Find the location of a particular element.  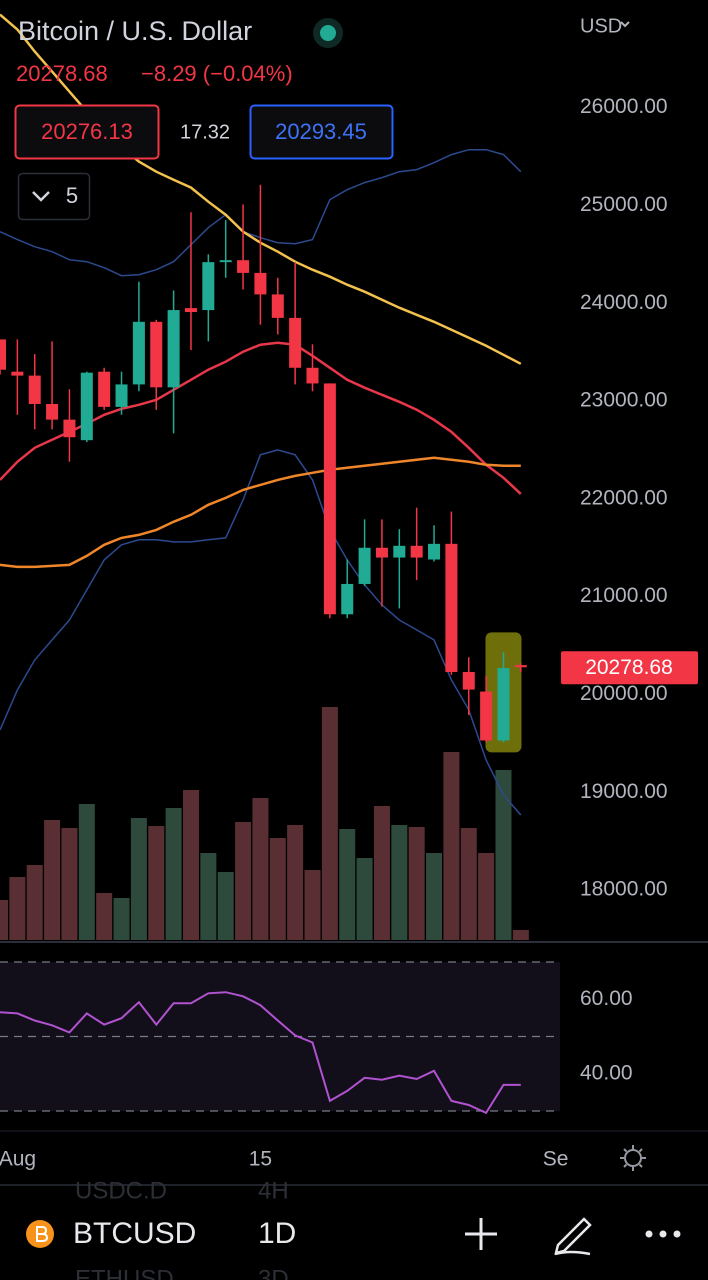

spread: 17.32 is located at coordinates (205, 132).